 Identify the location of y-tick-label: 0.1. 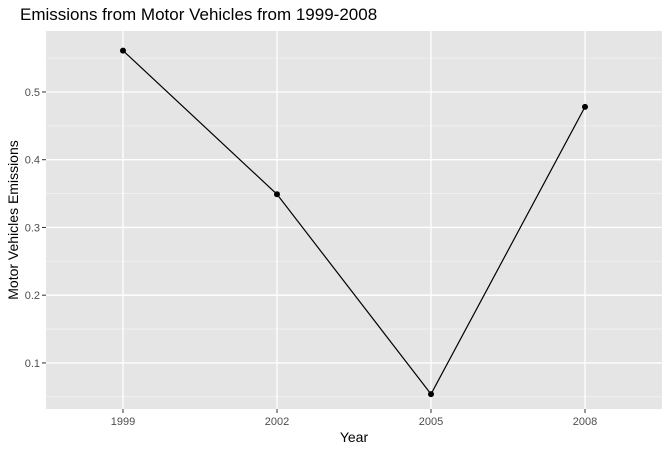
(32, 364).